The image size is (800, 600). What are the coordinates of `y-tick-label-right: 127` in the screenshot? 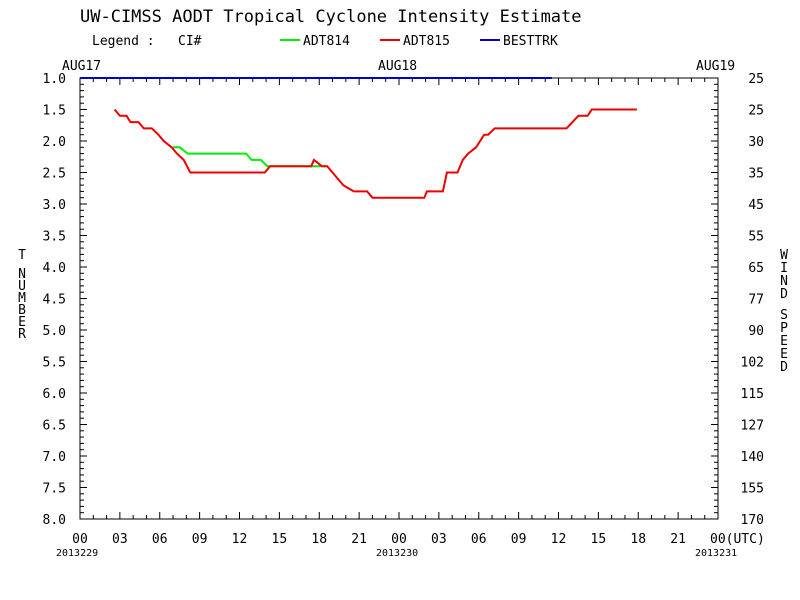 It's located at (752, 426).